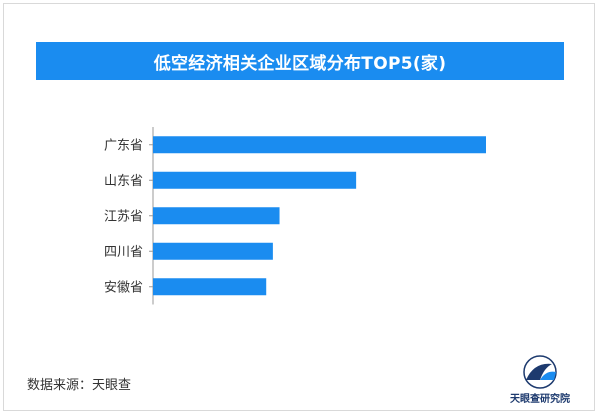 The image size is (600, 416). I want to click on category-label: 江苏省, so click(123, 216).